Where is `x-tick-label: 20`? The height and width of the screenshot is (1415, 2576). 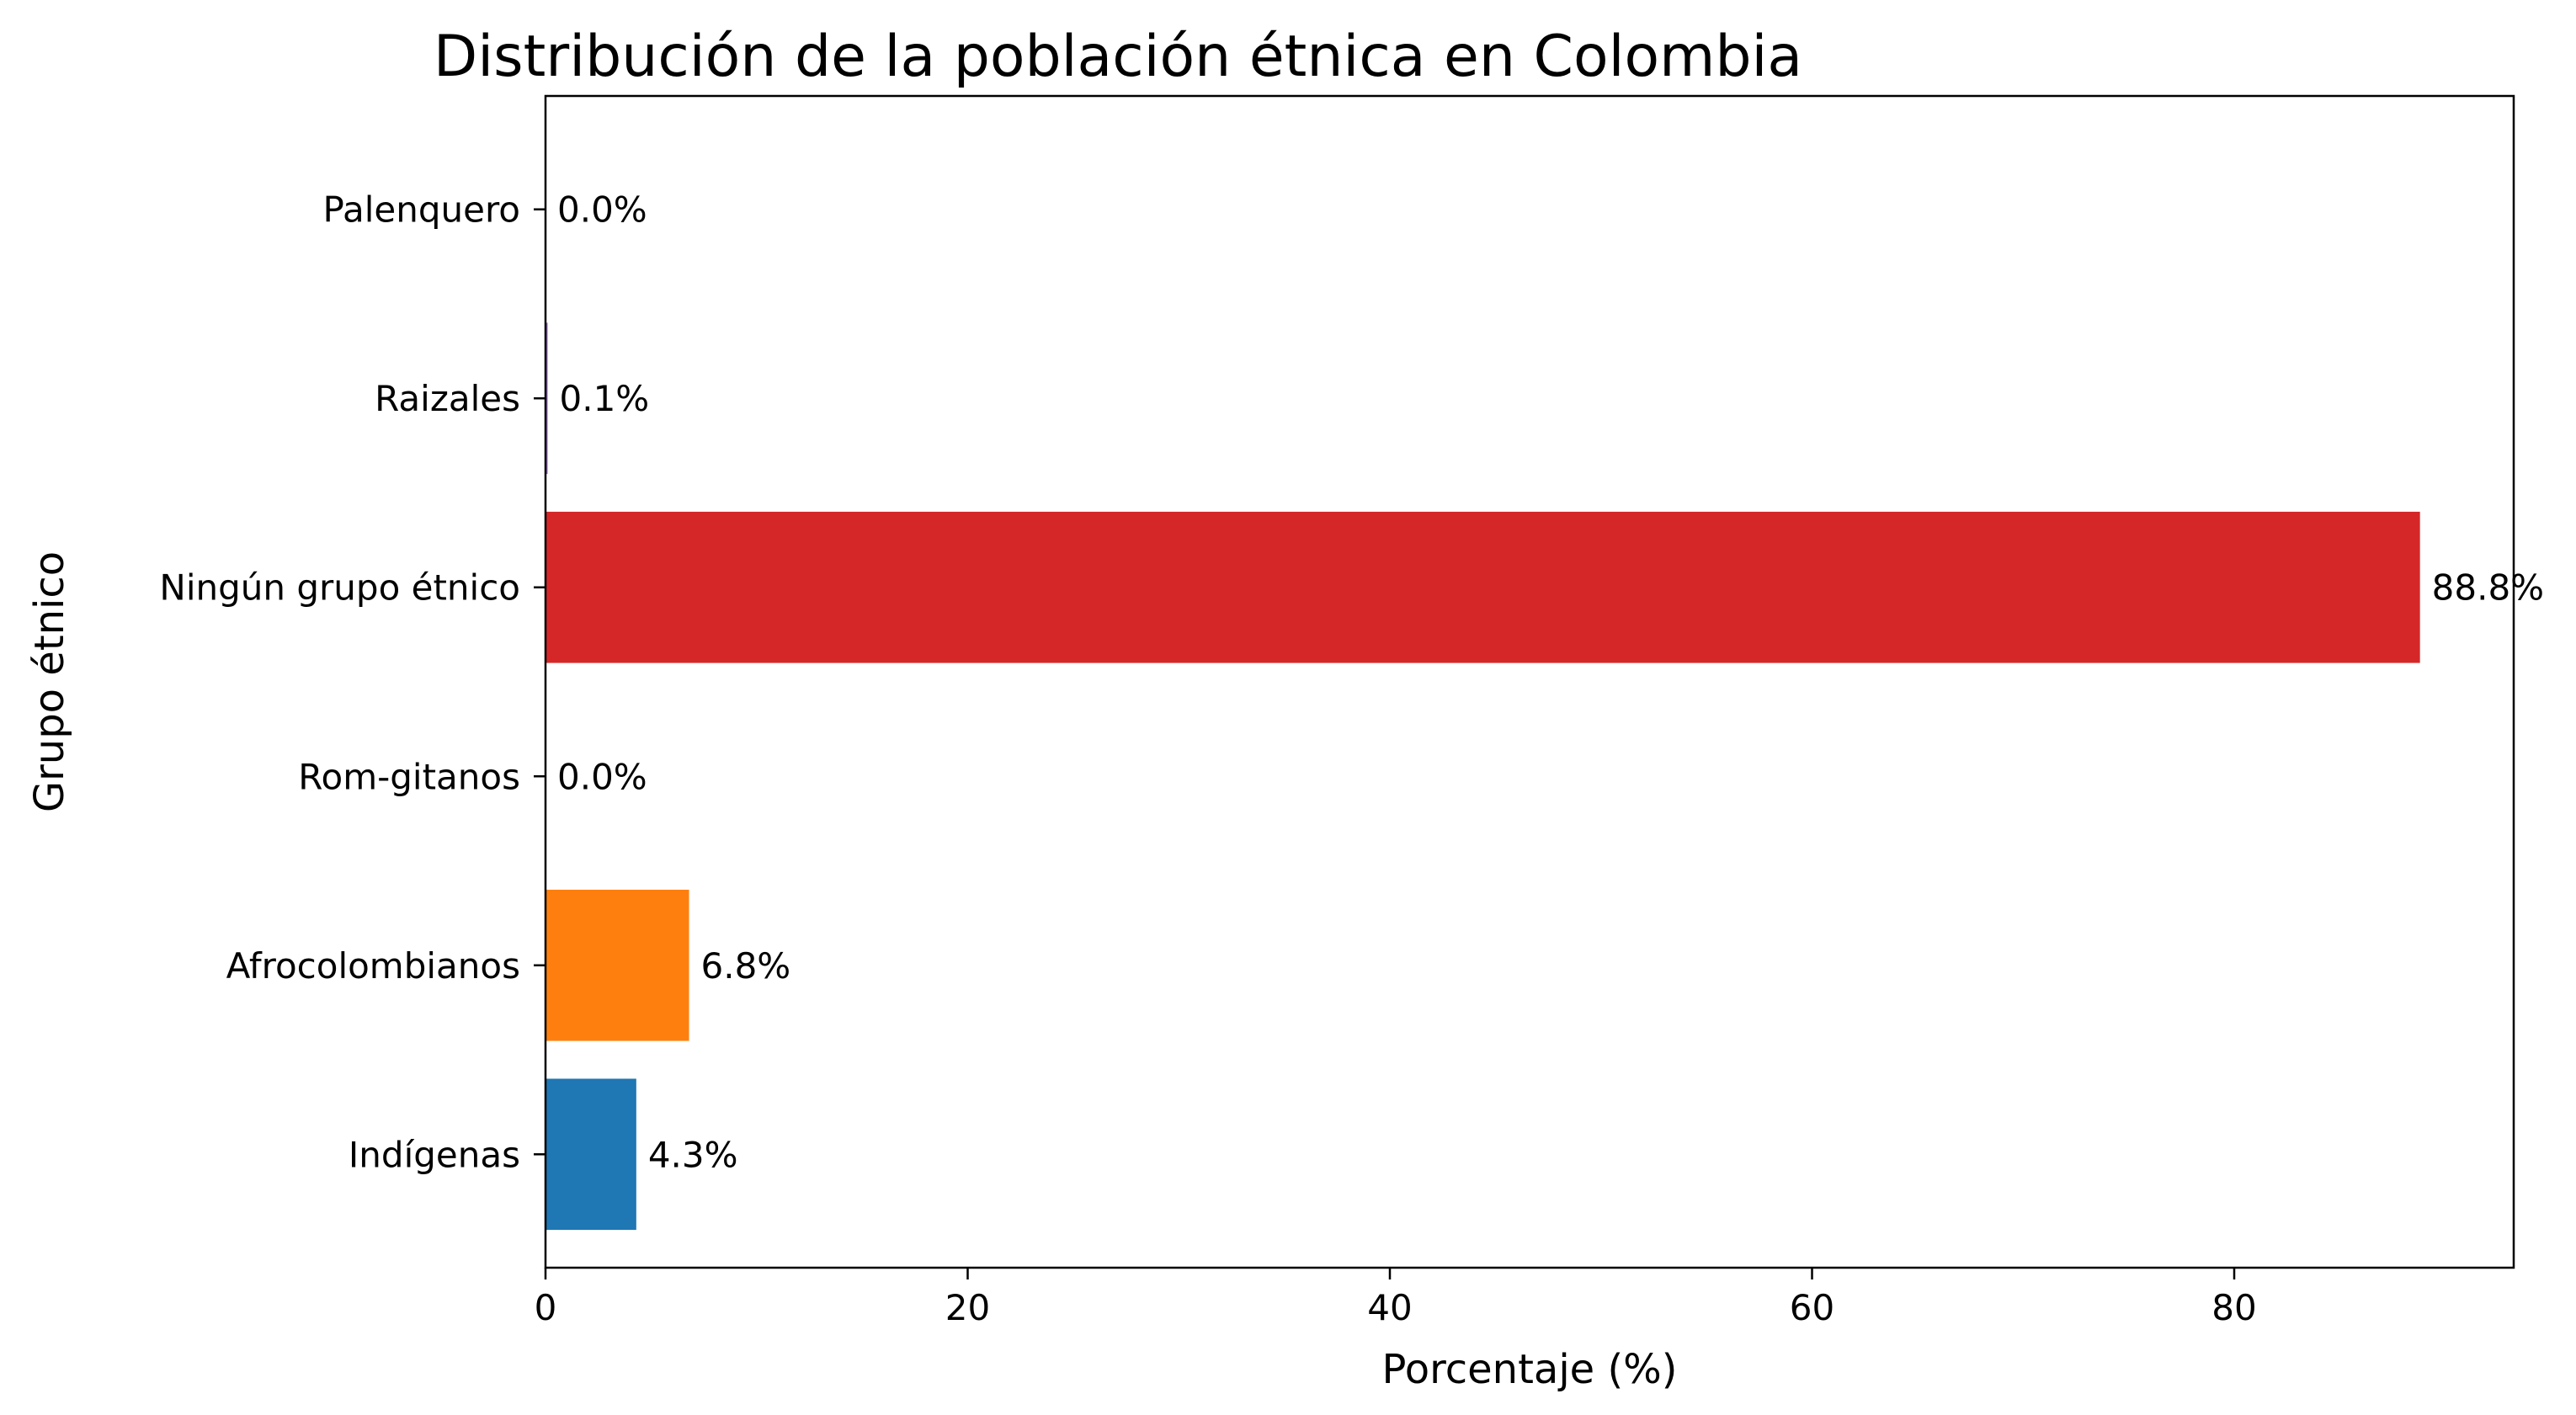
x-tick-label: 20 is located at coordinates (968, 1307).